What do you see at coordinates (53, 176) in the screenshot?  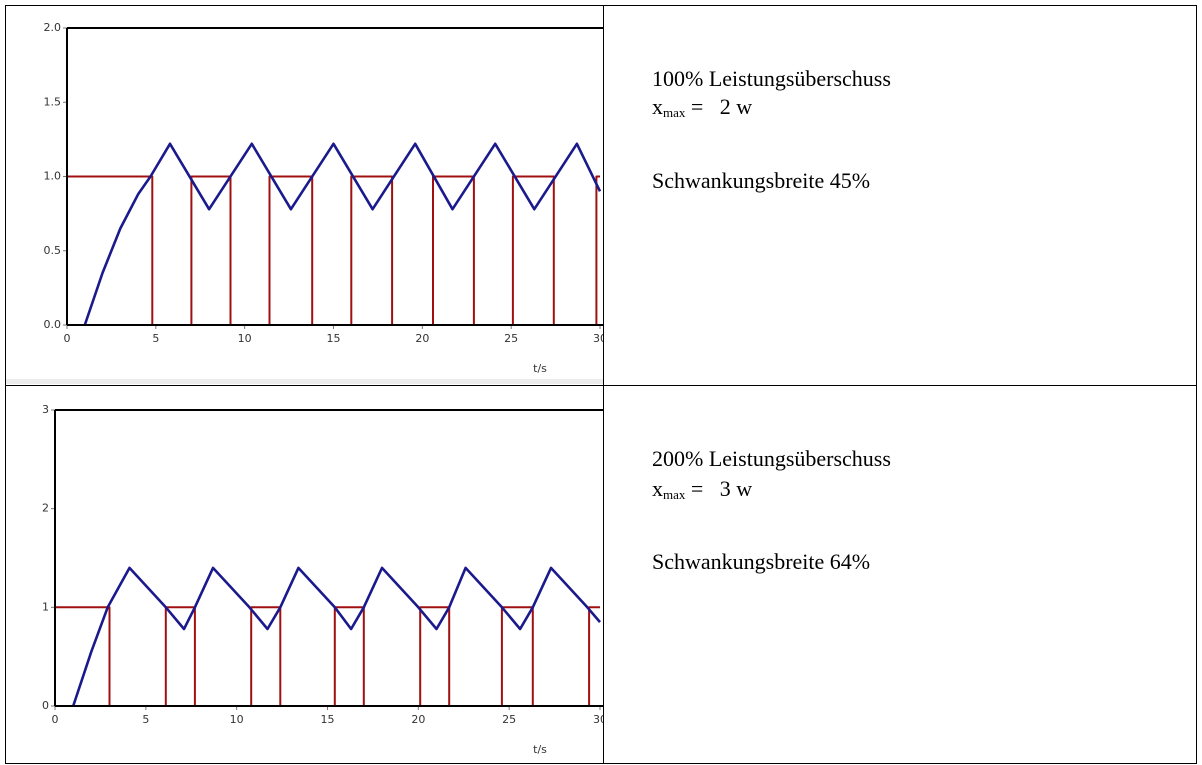 I see `y-tick-label: 1.0` at bounding box center [53, 176].